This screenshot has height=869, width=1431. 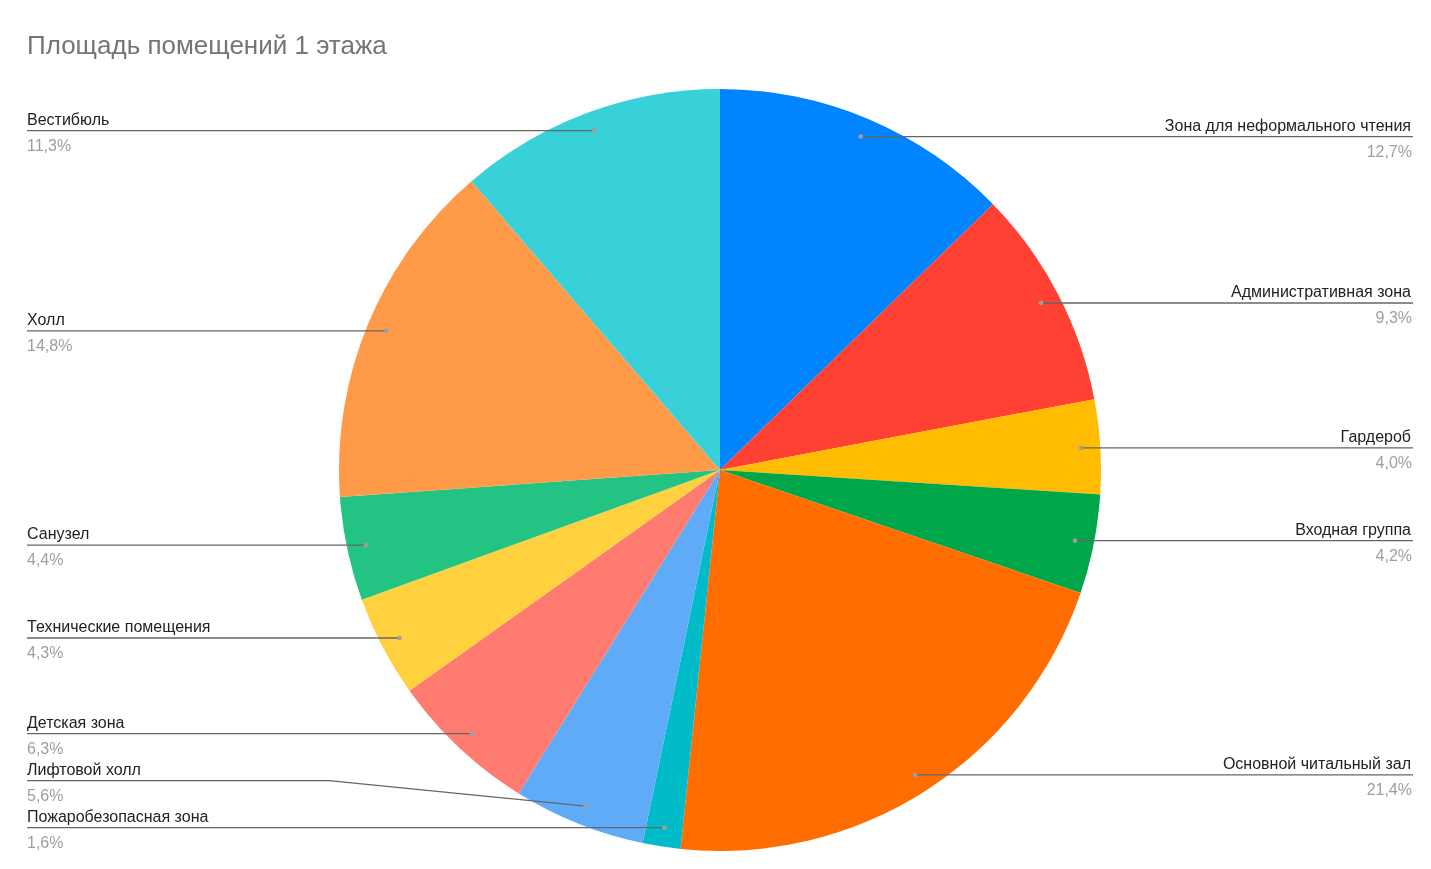 I want to click on slice-label: Холл, so click(x=46, y=319).